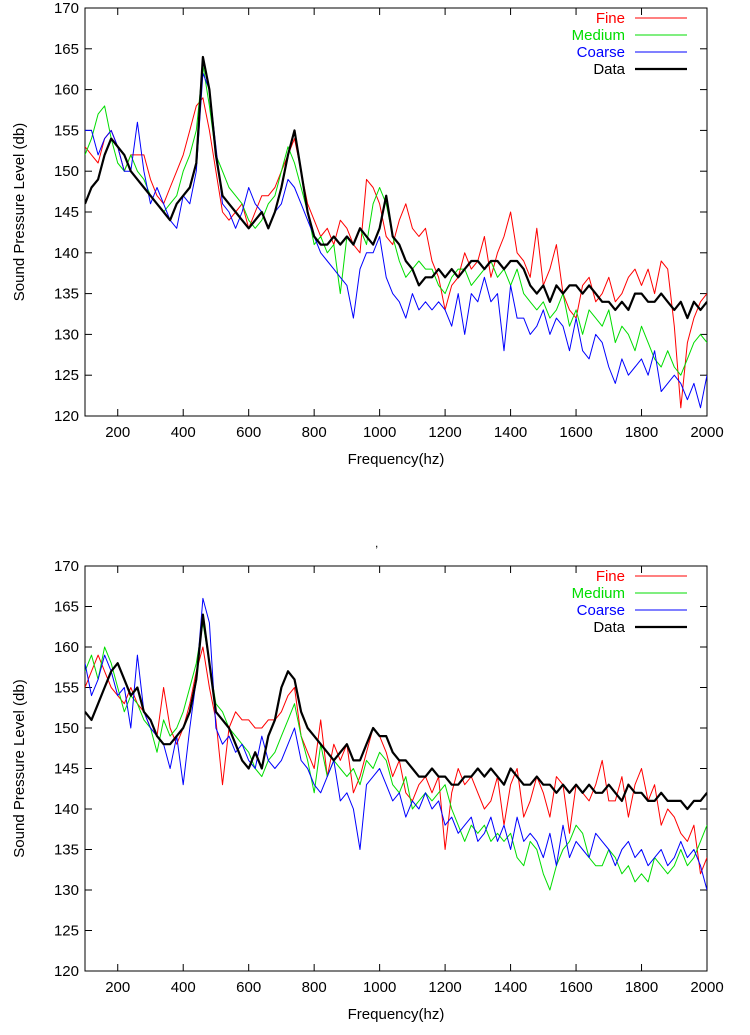 The width and height of the screenshot is (750, 1035). What do you see at coordinates (377, 543) in the screenshot?
I see `stray-mark: ,` at bounding box center [377, 543].